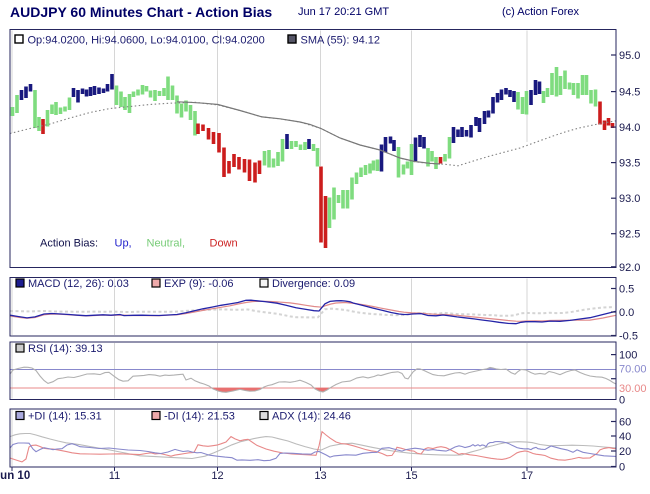 This screenshot has width=650, height=494. What do you see at coordinates (65, 417) in the screenshot?
I see `svg-text: +DI (14): 15.31` at bounding box center [65, 417].